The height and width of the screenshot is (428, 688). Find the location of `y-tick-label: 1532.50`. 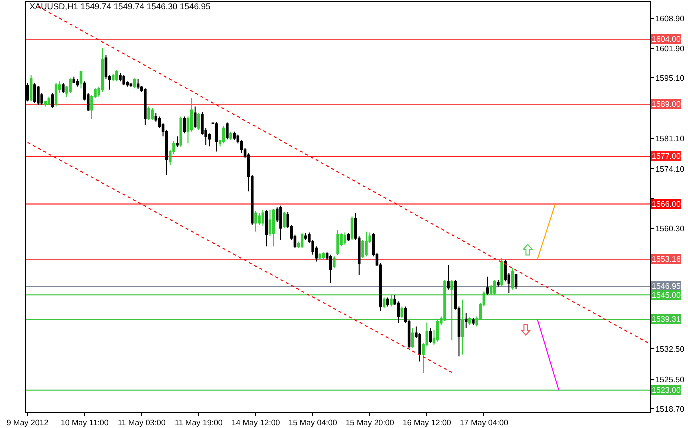

y-tick-label: 1532.50 is located at coordinates (671, 349).